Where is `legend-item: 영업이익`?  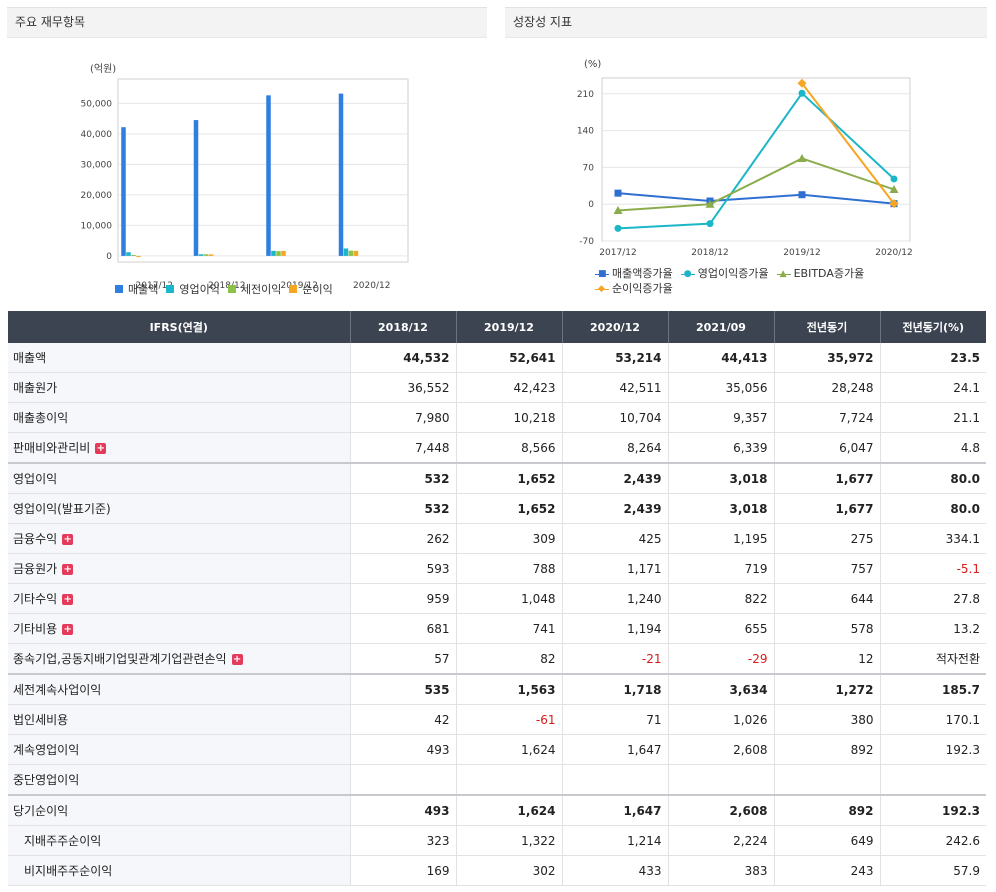 legend-item: 영업이익 is located at coordinates (193, 289).